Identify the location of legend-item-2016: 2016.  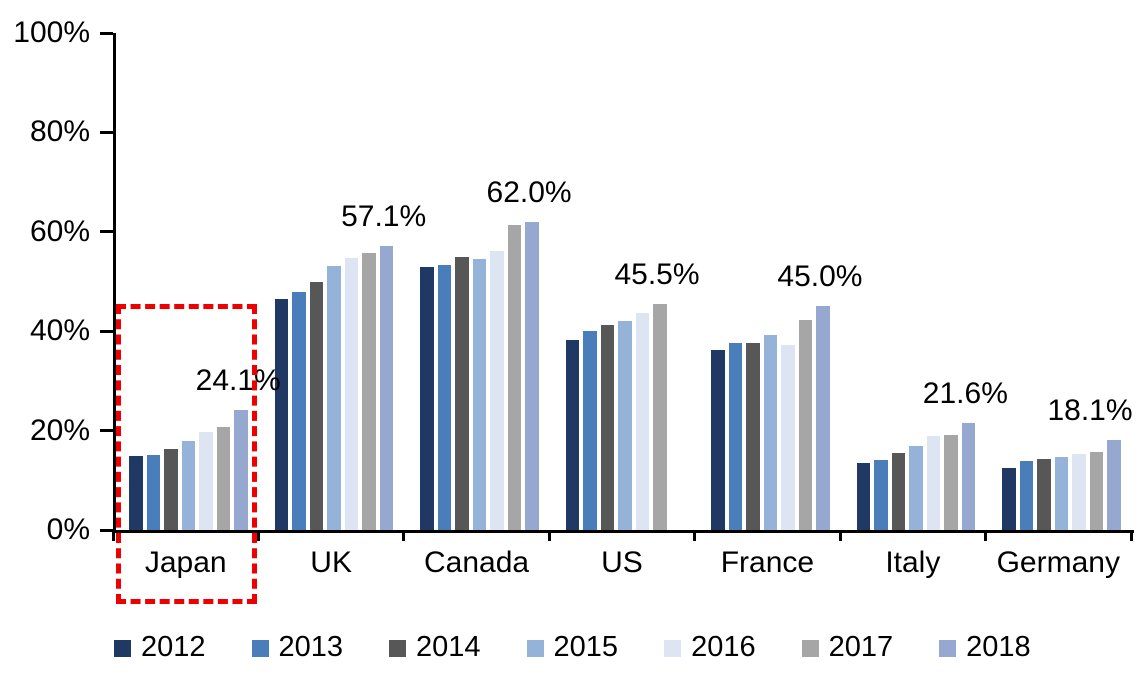
(710, 647).